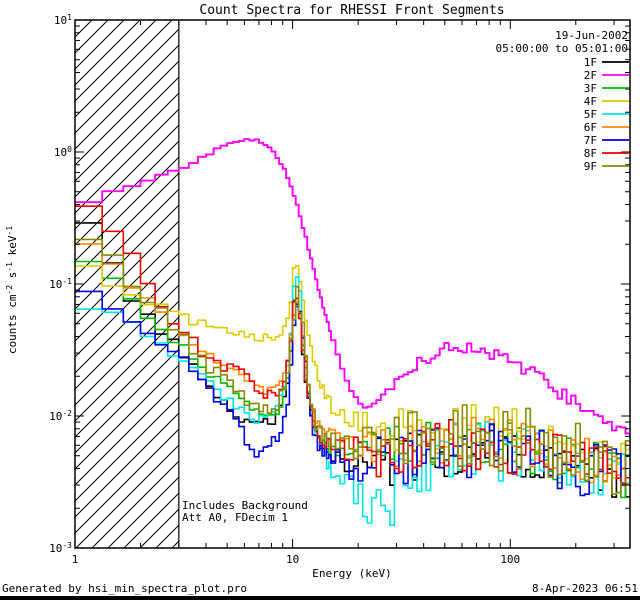 This screenshot has height=600, width=640. Describe the element at coordinates (590, 101) in the screenshot. I see `legend-label-4f: 4F` at that location.